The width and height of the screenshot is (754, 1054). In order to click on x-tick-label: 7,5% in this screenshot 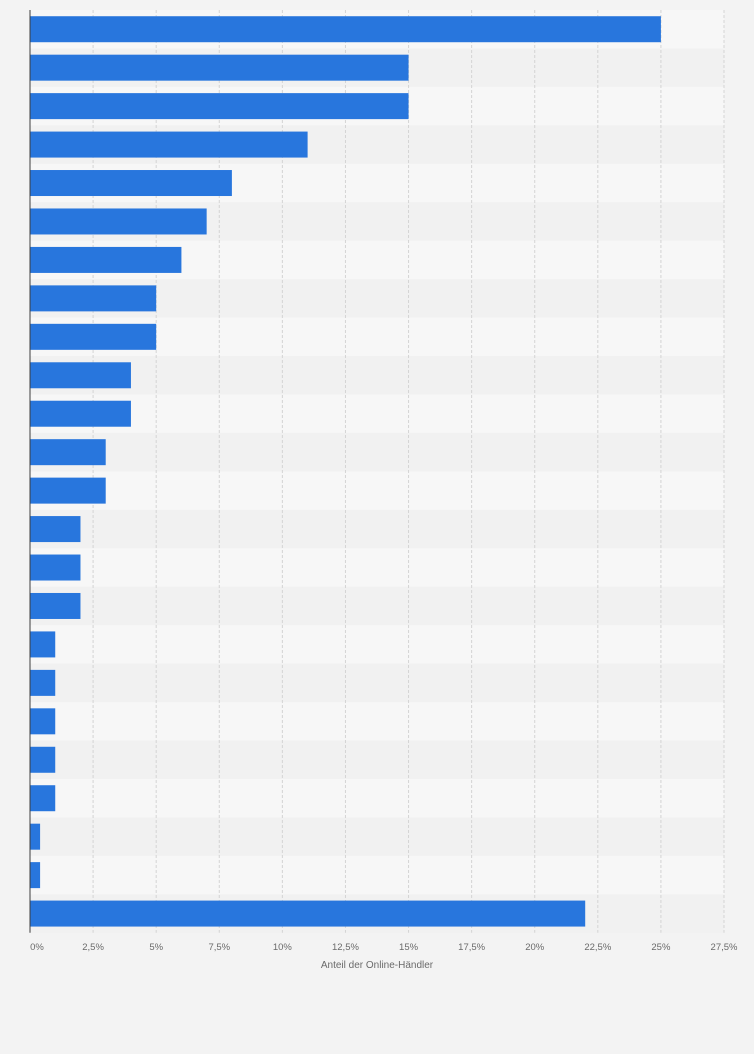, I will do `click(219, 947)`.